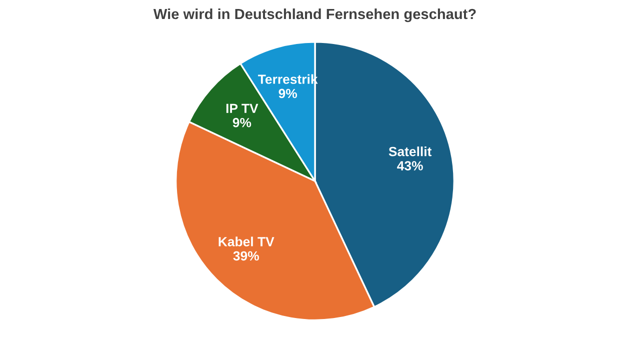 This screenshot has width=630, height=340. I want to click on slice-label: IP TV, so click(242, 108).